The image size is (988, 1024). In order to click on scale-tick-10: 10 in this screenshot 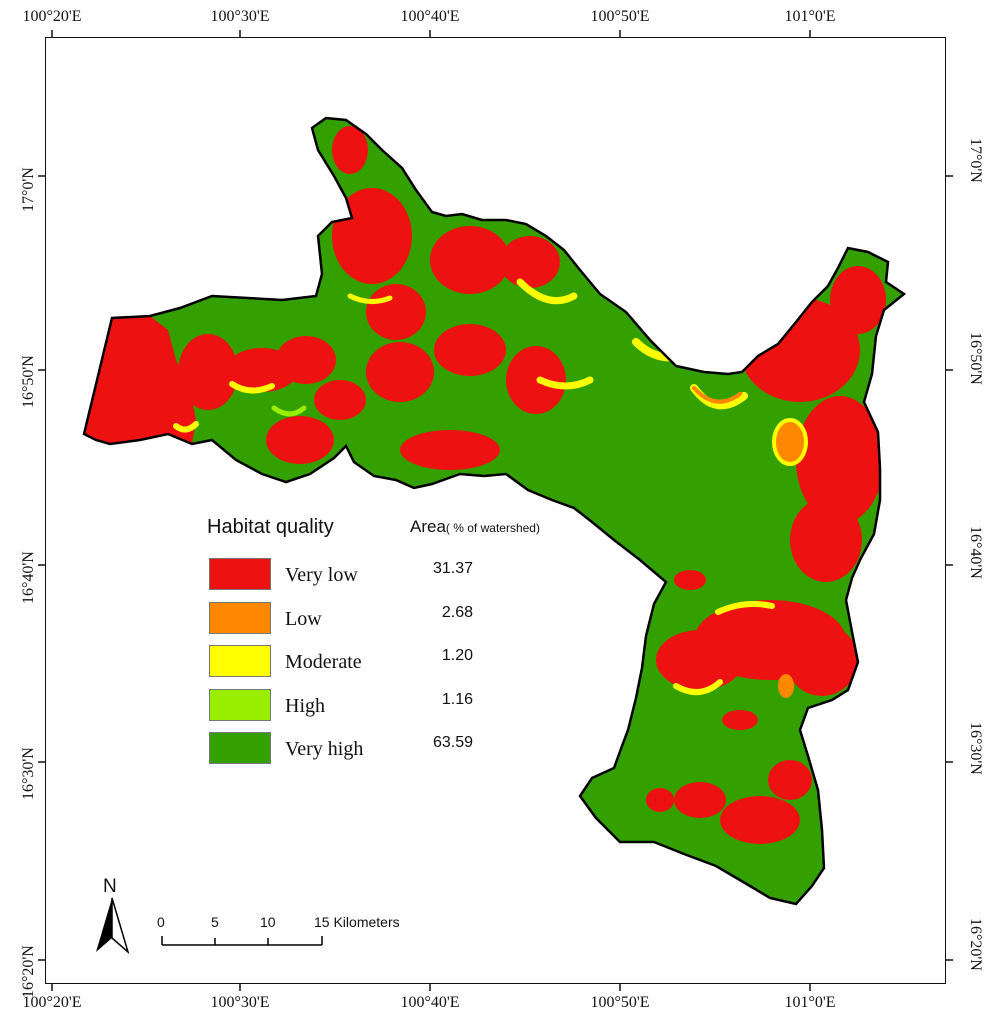, I will do `click(268, 922)`.